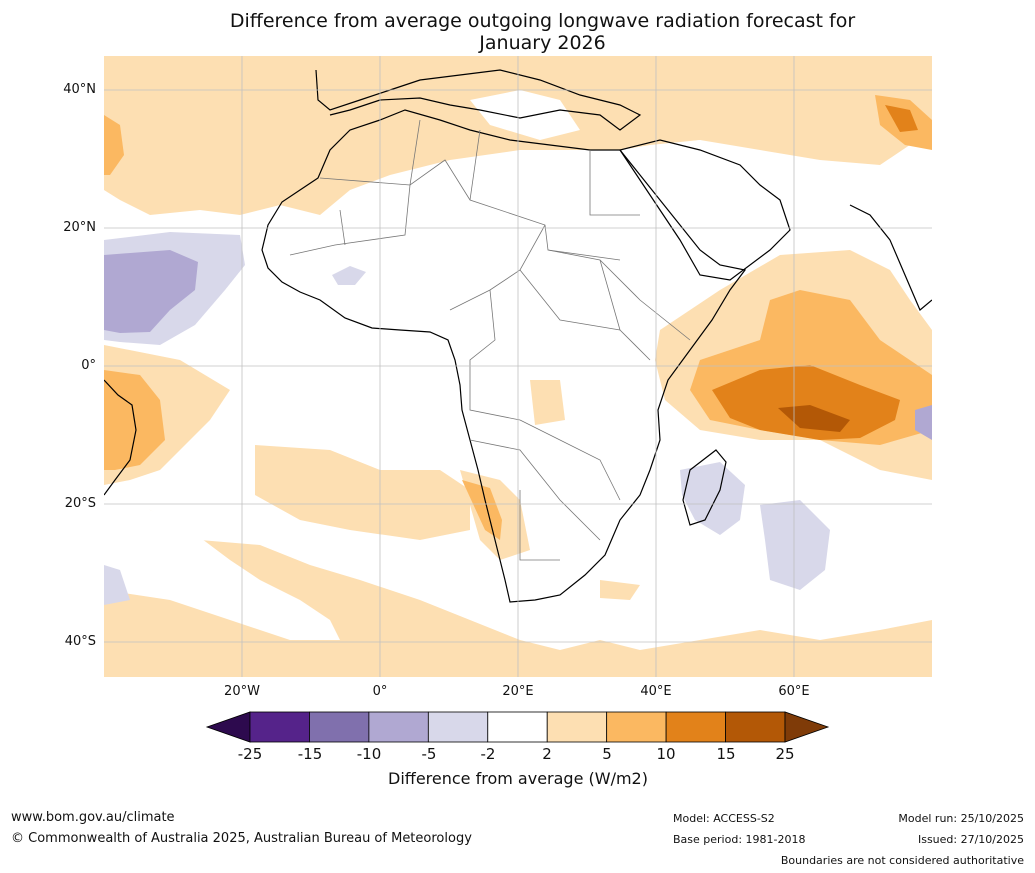 Image resolution: width=1035 pixels, height=873 pixels. I want to click on colorbar-tick: -25, so click(250, 754).